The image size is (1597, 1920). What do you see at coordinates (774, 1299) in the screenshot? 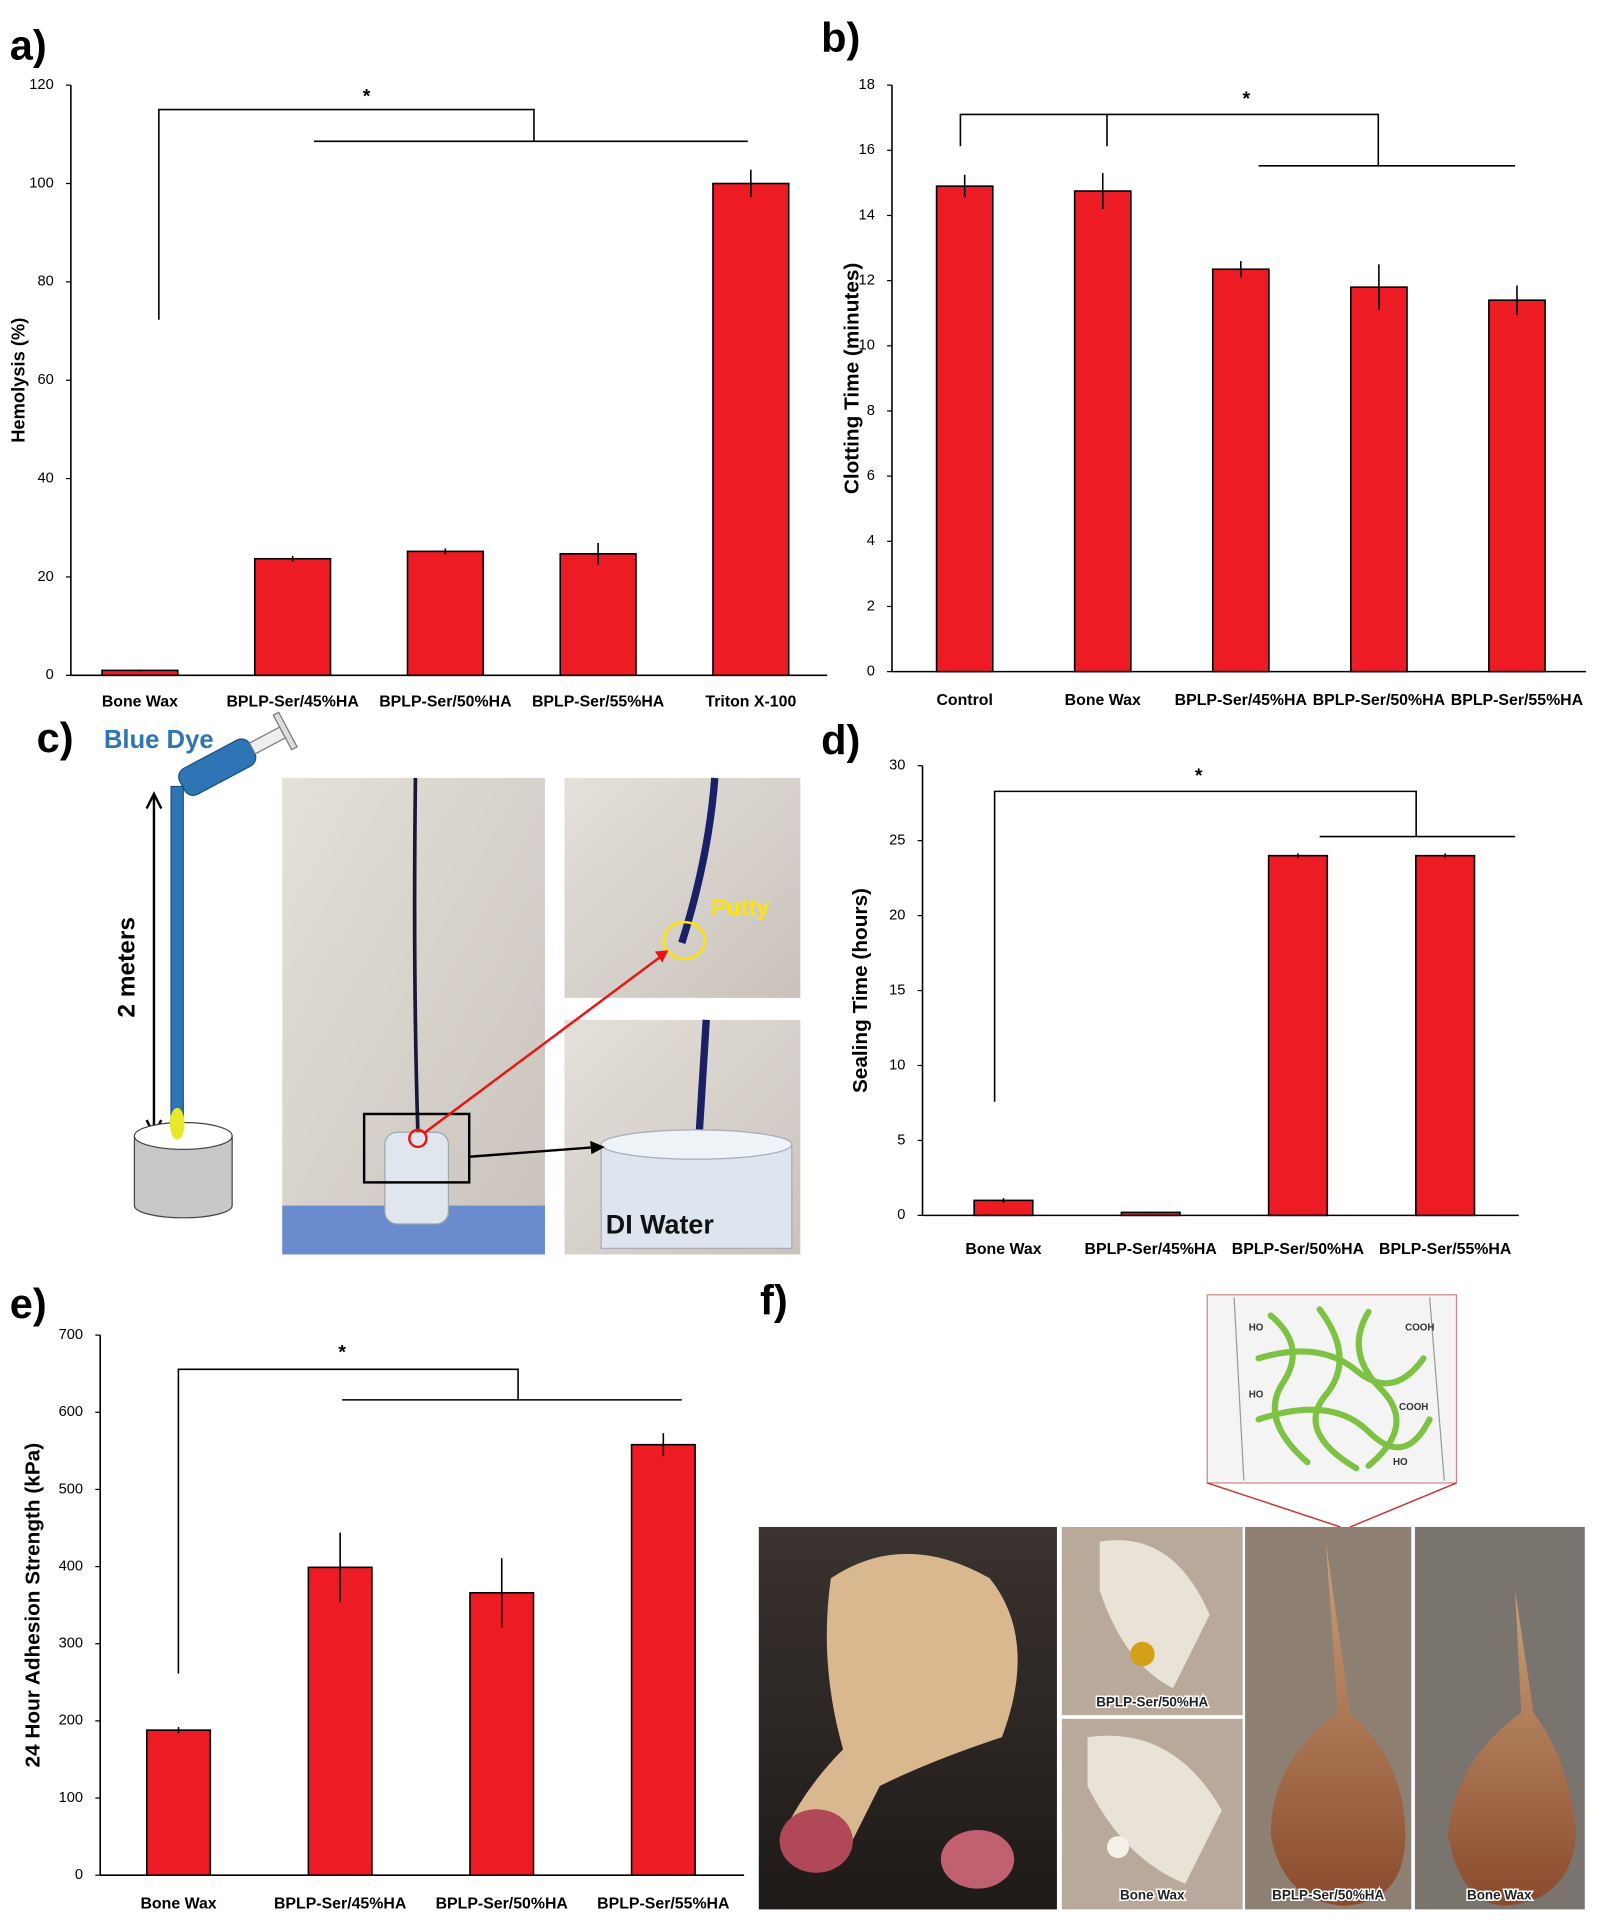
I see `panel-label: f)` at bounding box center [774, 1299].